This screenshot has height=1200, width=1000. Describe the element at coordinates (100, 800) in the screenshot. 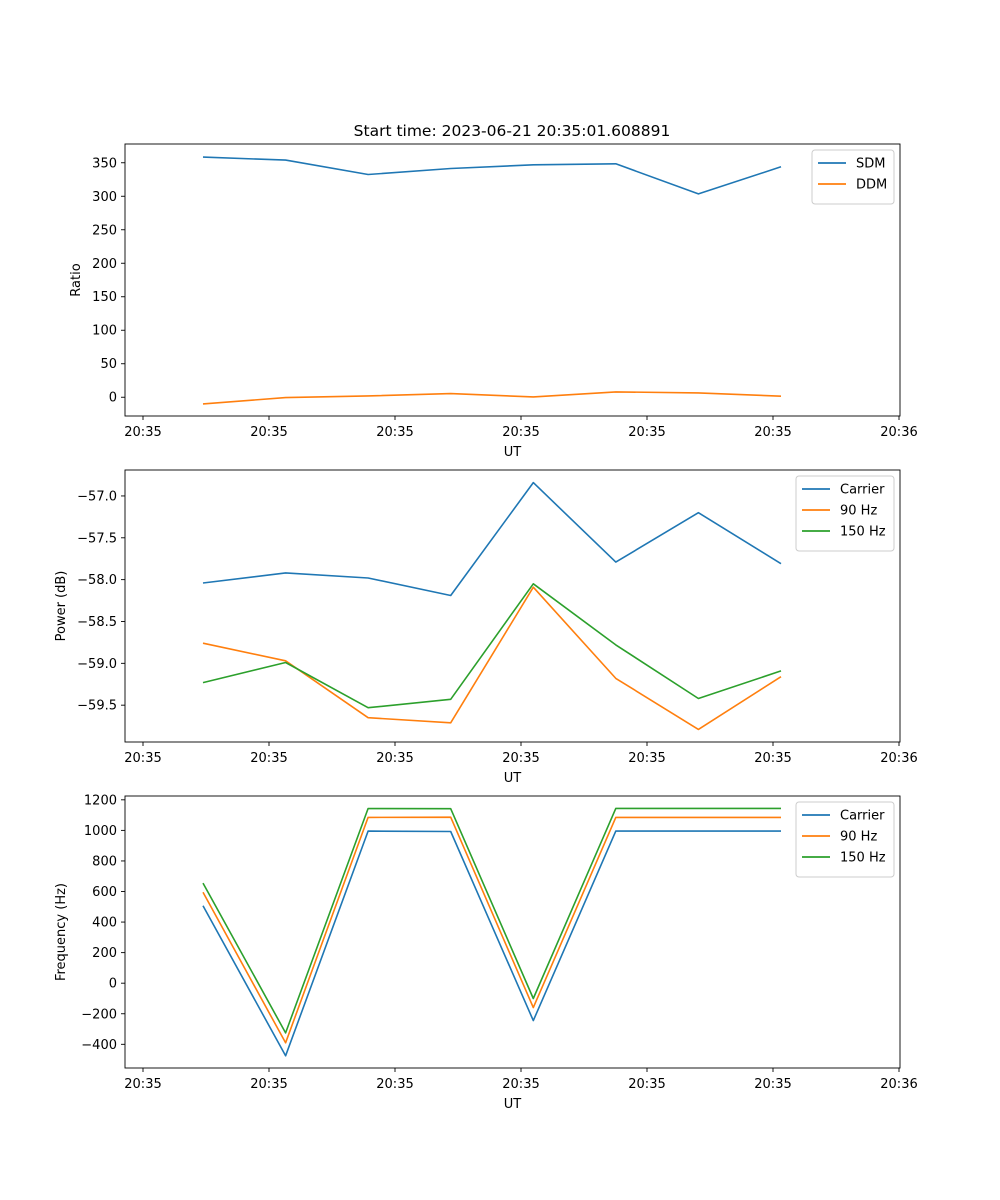

I see `y-tick-label: 1200` at that location.